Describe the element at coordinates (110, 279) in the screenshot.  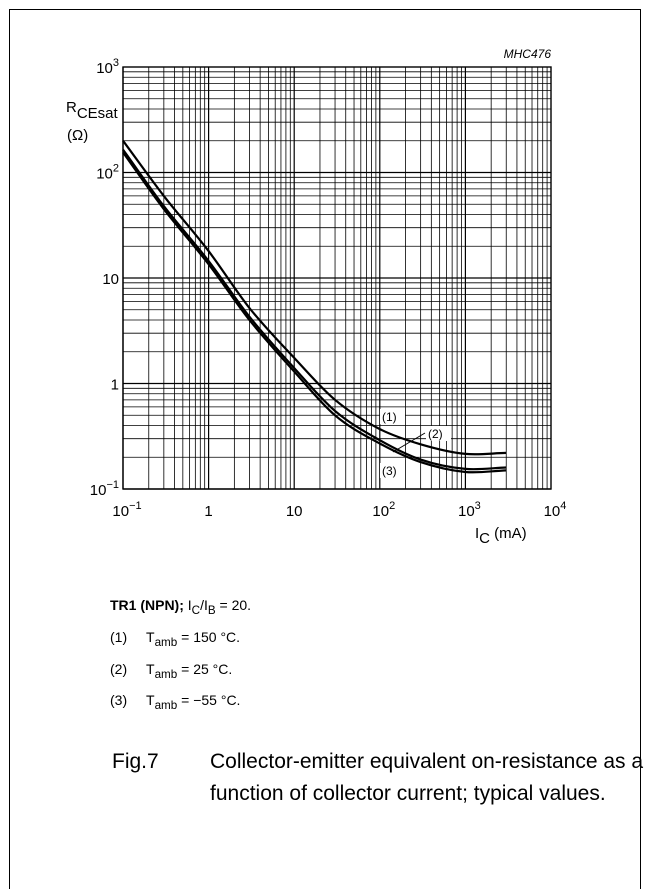
I see `y-tick-label: 10` at that location.